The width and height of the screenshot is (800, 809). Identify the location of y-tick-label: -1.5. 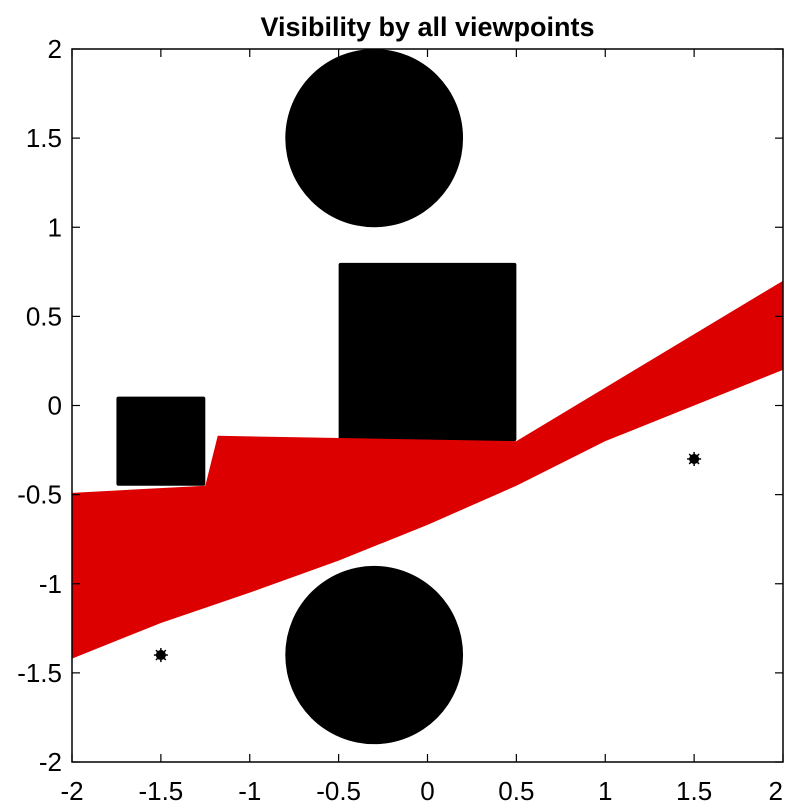
(39, 673).